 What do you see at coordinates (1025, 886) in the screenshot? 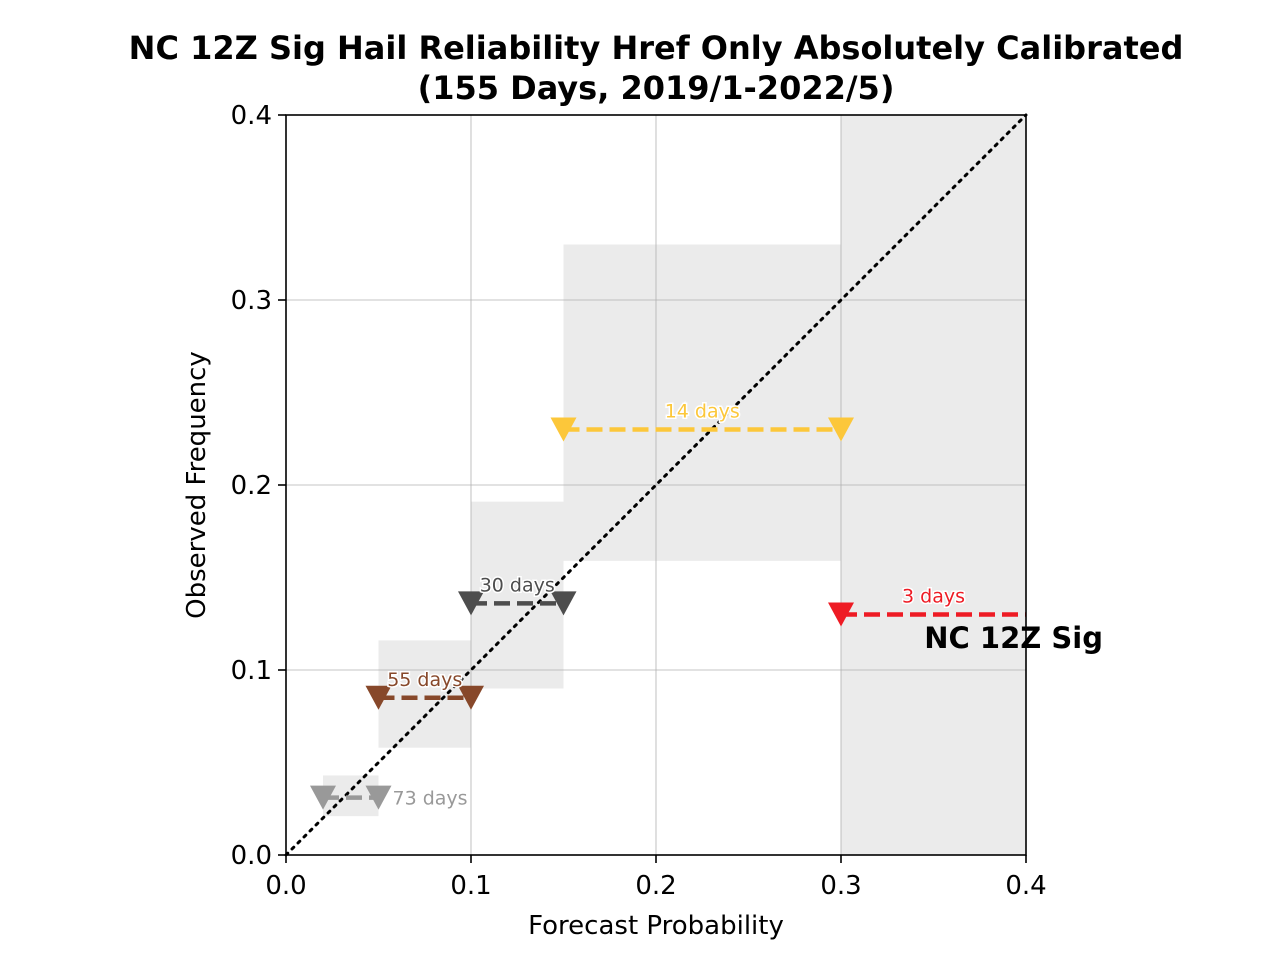
I see `x-tick-label-4: 0.4` at bounding box center [1025, 886].